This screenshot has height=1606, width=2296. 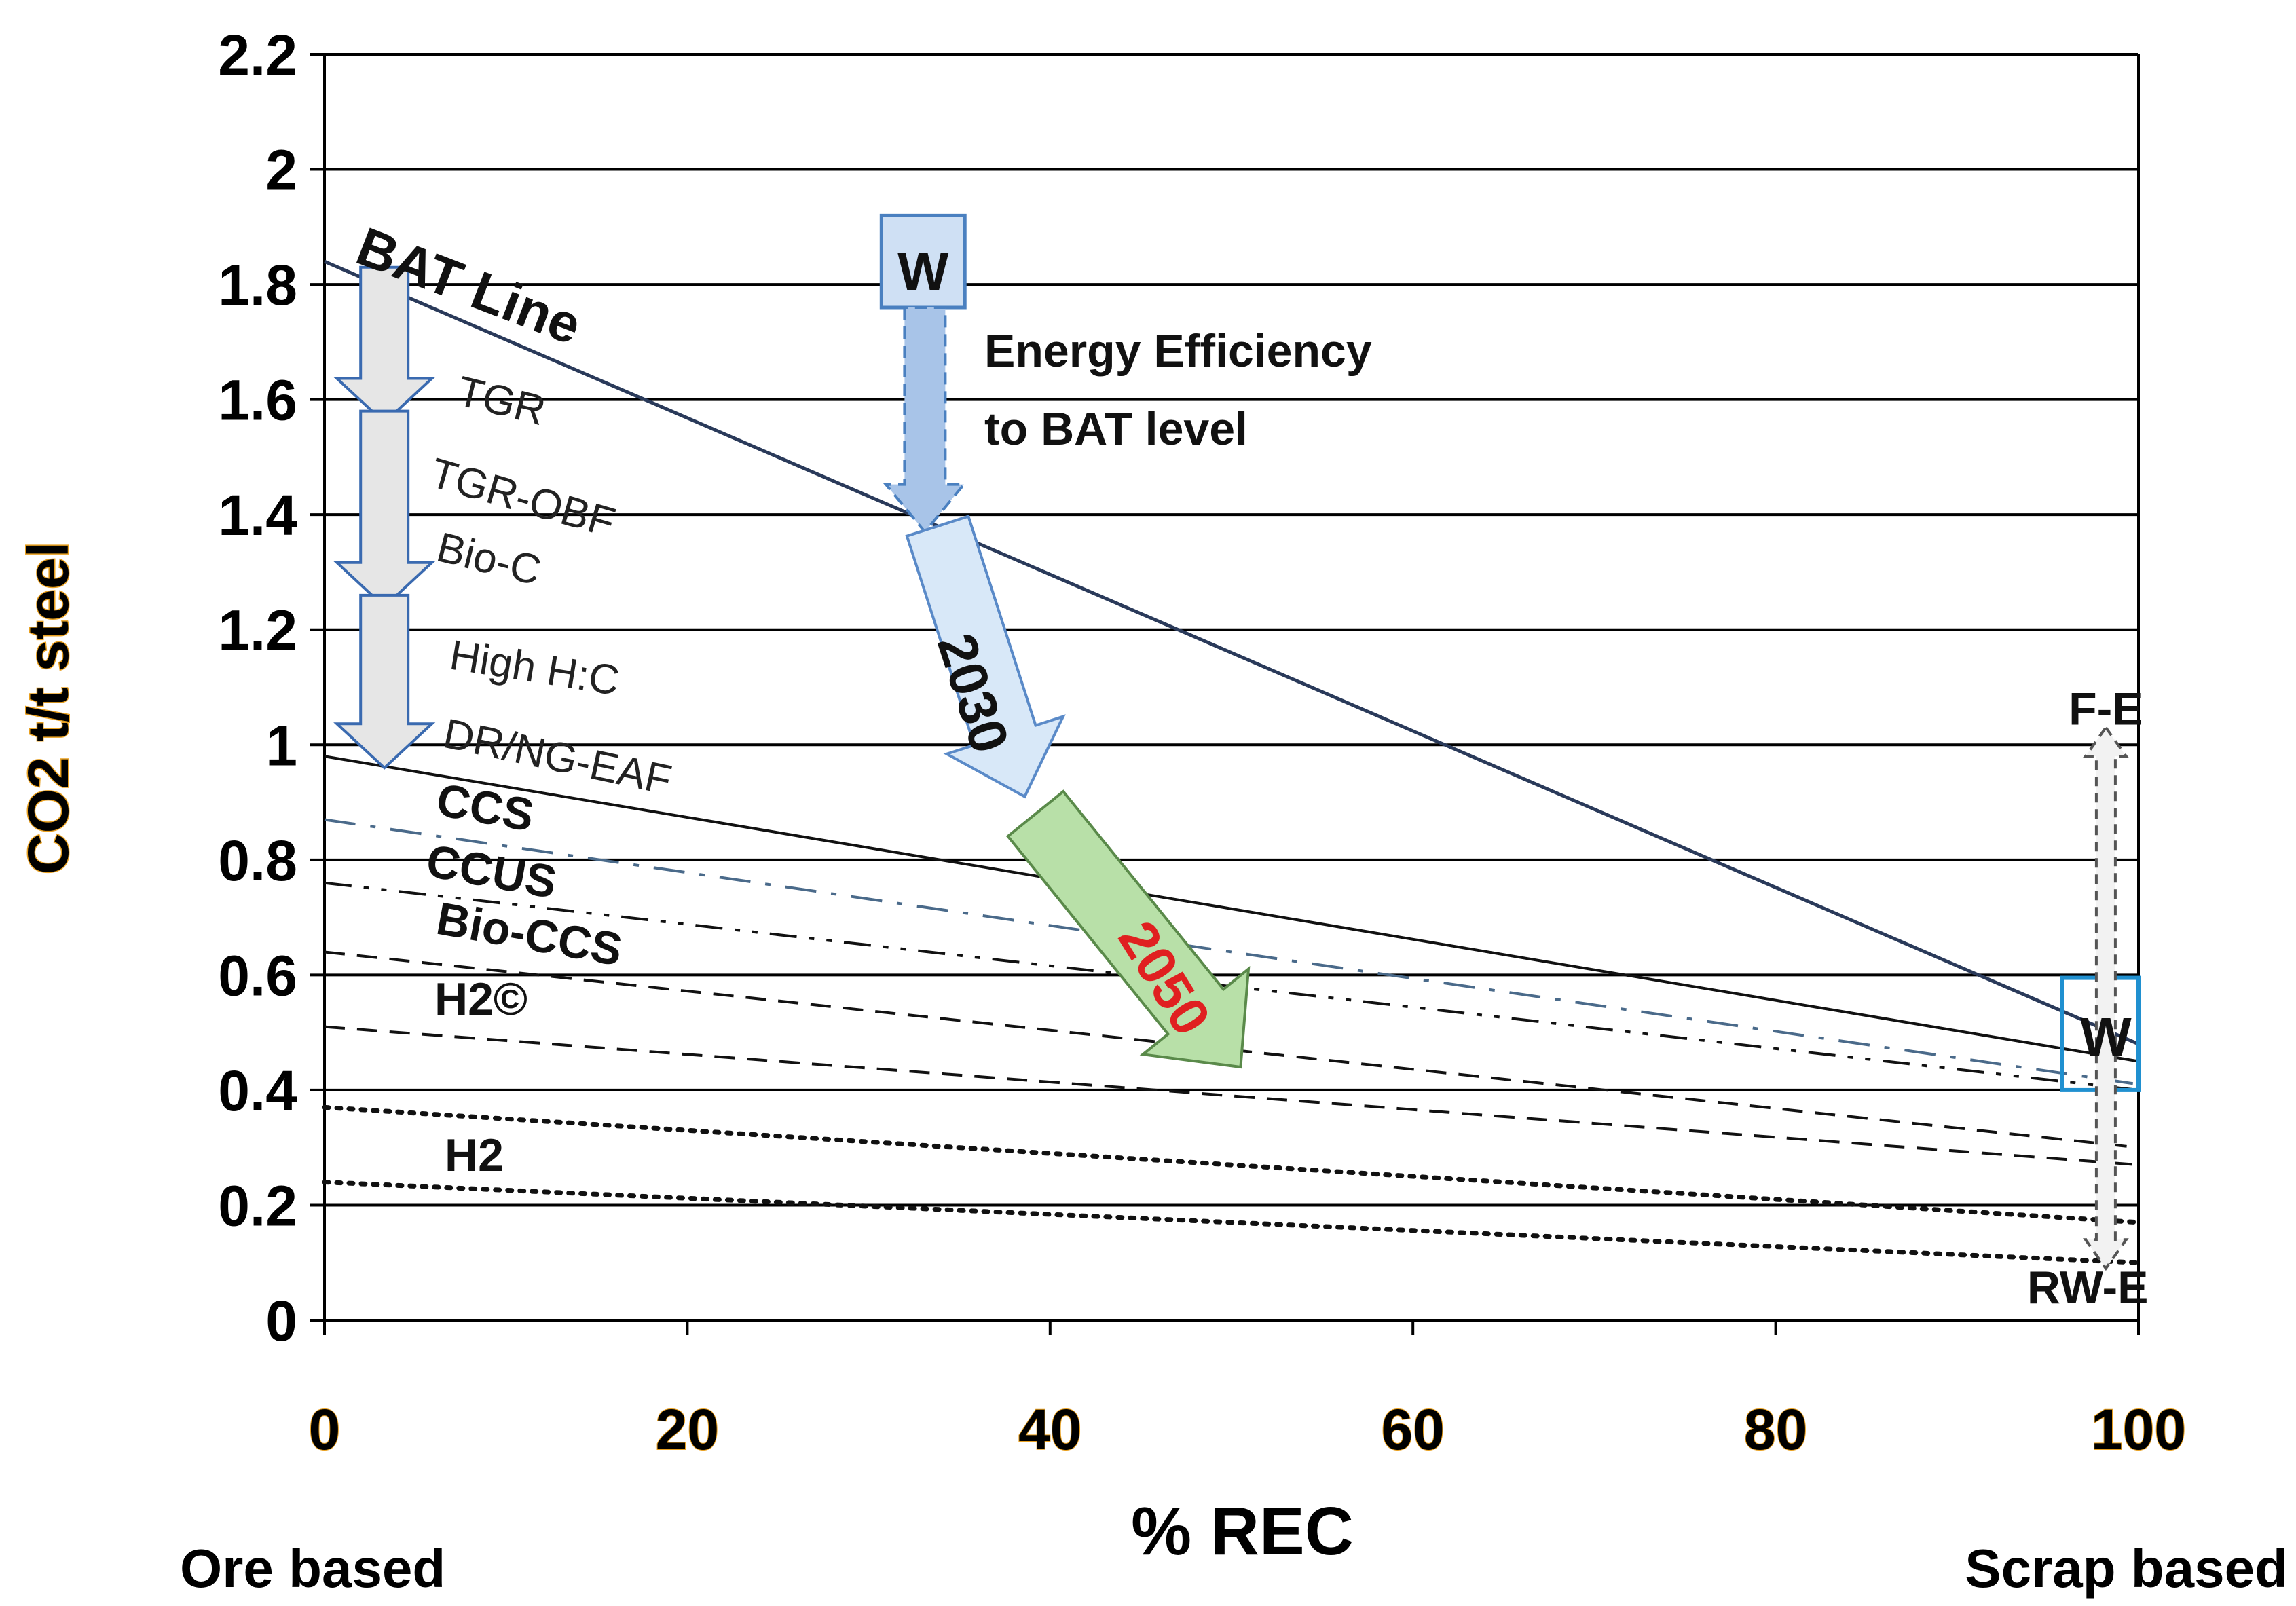 I want to click on y-tick-label: 2.2, so click(x=257, y=55).